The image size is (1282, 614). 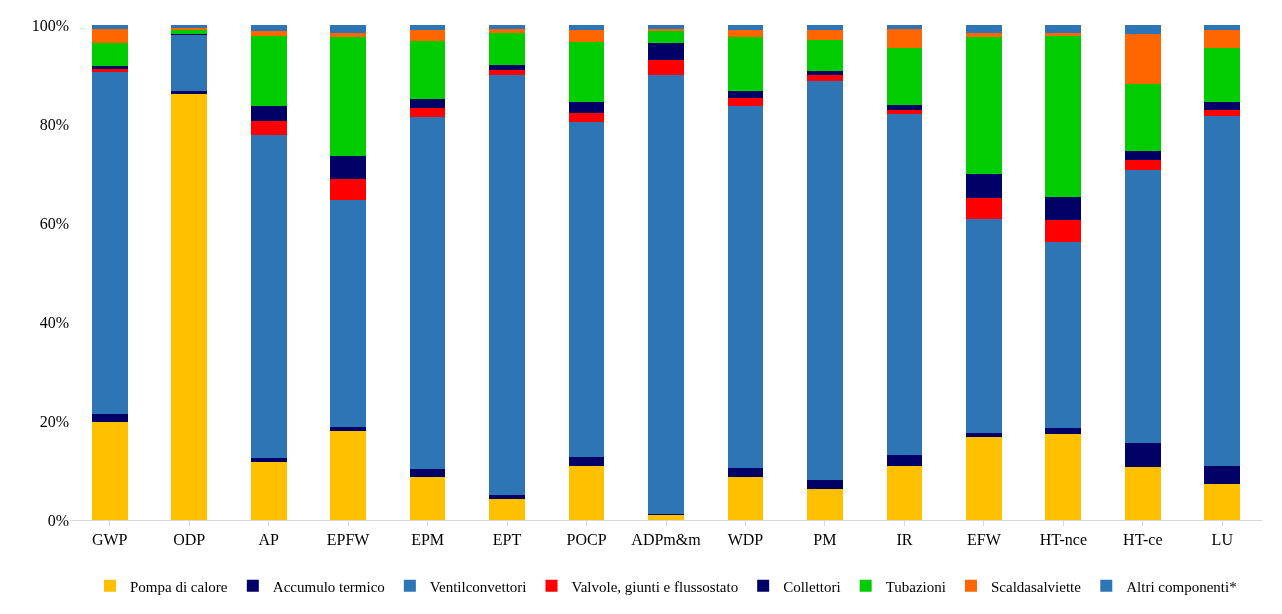 What do you see at coordinates (1036, 586) in the screenshot?
I see `legend-label: Scaldasalviette` at bounding box center [1036, 586].